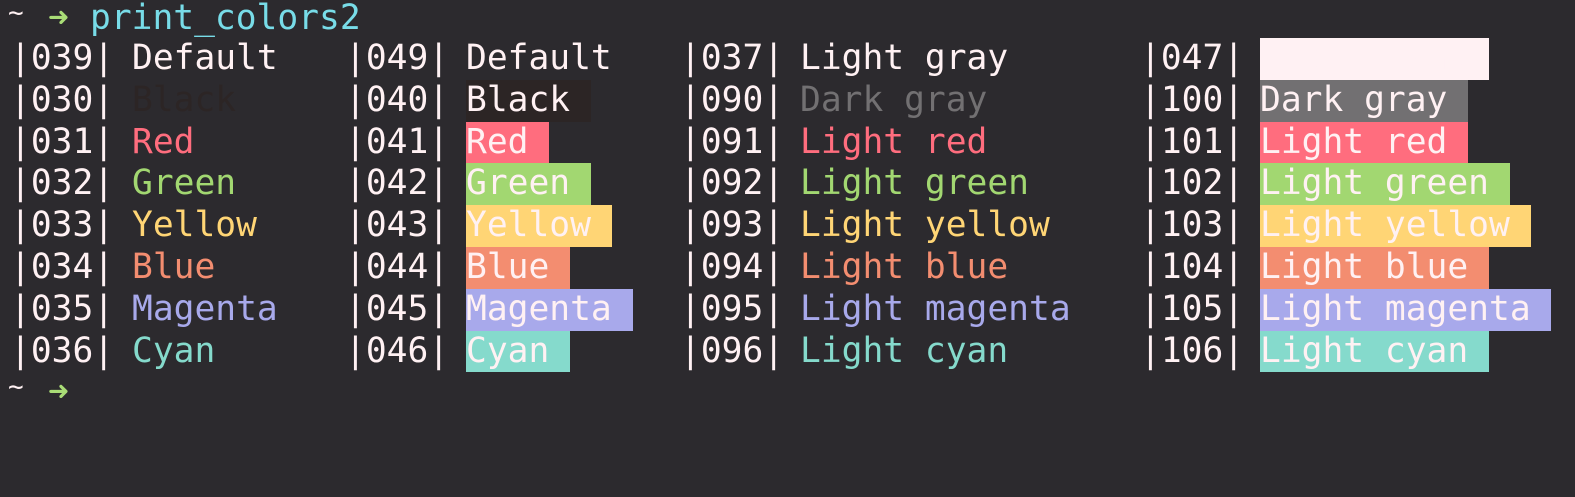  What do you see at coordinates (397, 225) in the screenshot?
I see `color-code: |043|` at bounding box center [397, 225].